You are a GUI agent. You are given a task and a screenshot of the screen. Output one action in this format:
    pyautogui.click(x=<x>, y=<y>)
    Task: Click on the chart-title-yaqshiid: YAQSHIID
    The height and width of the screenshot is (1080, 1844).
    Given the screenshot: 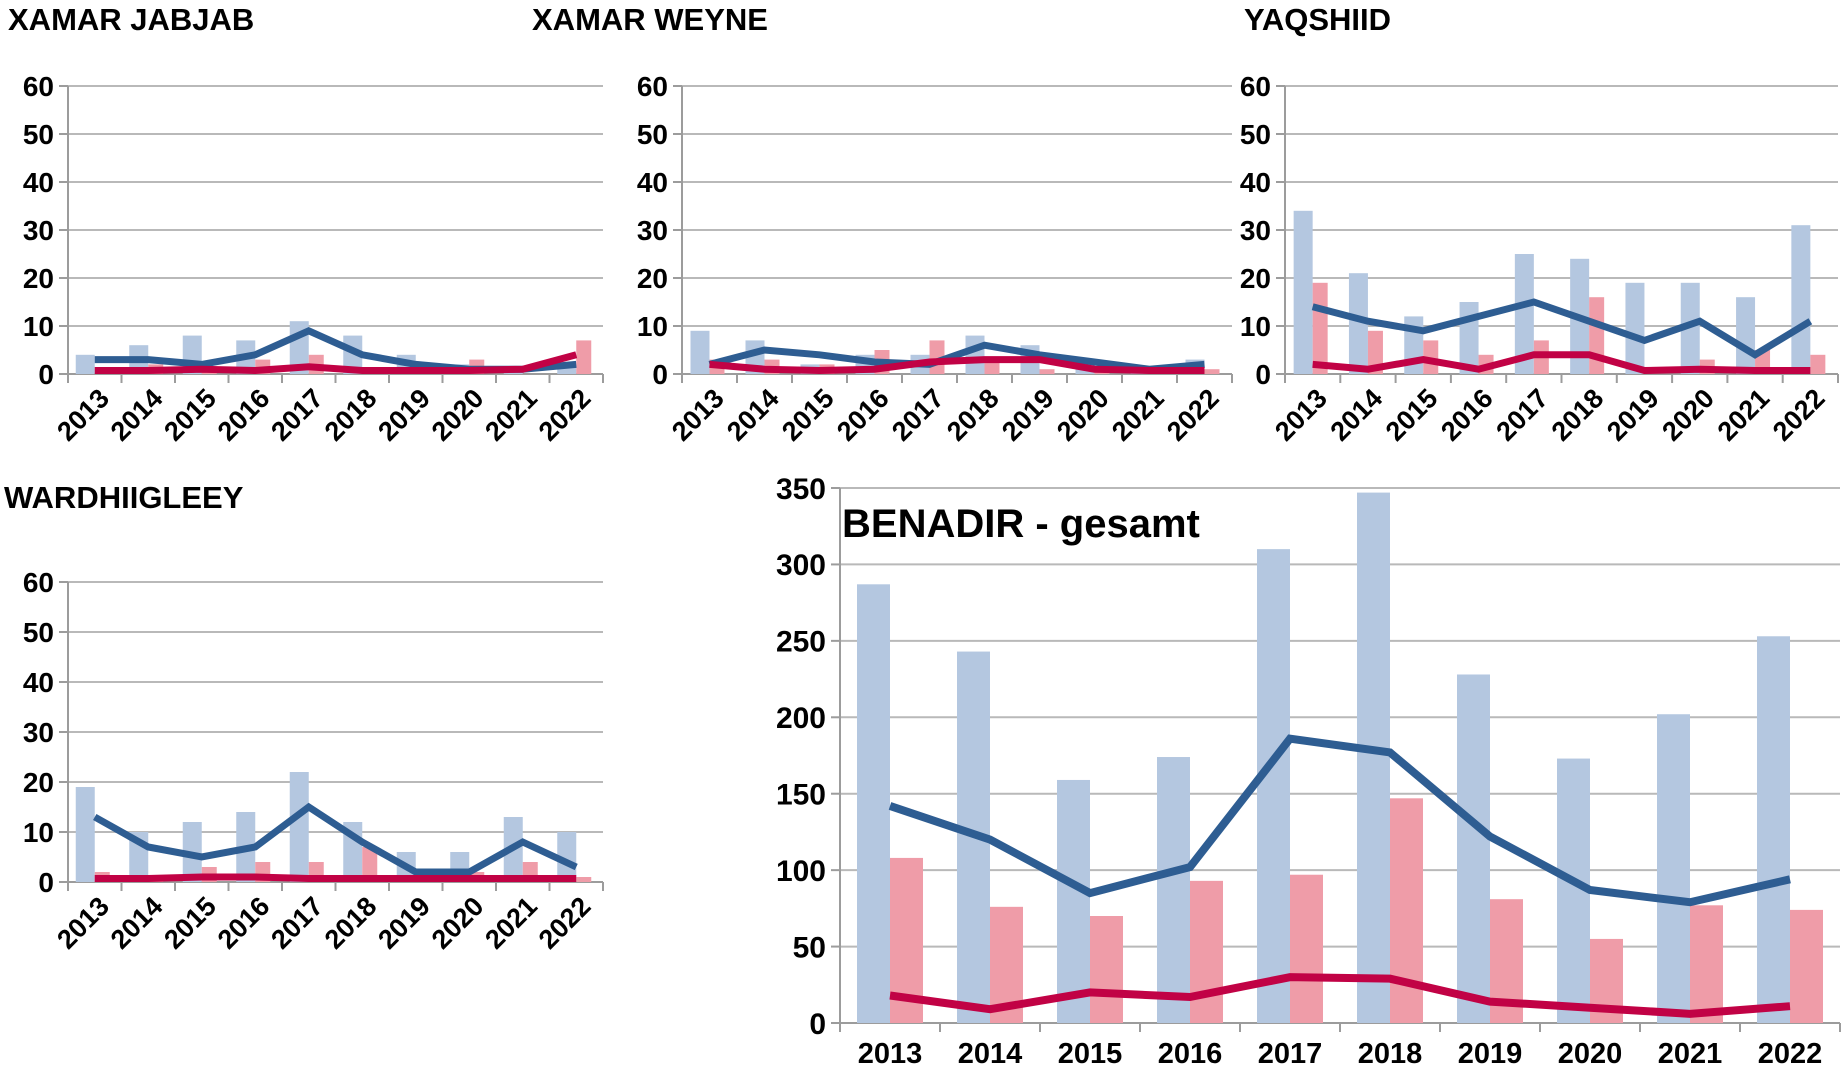 What is the action you would take?
    pyautogui.click(x=1318, y=19)
    